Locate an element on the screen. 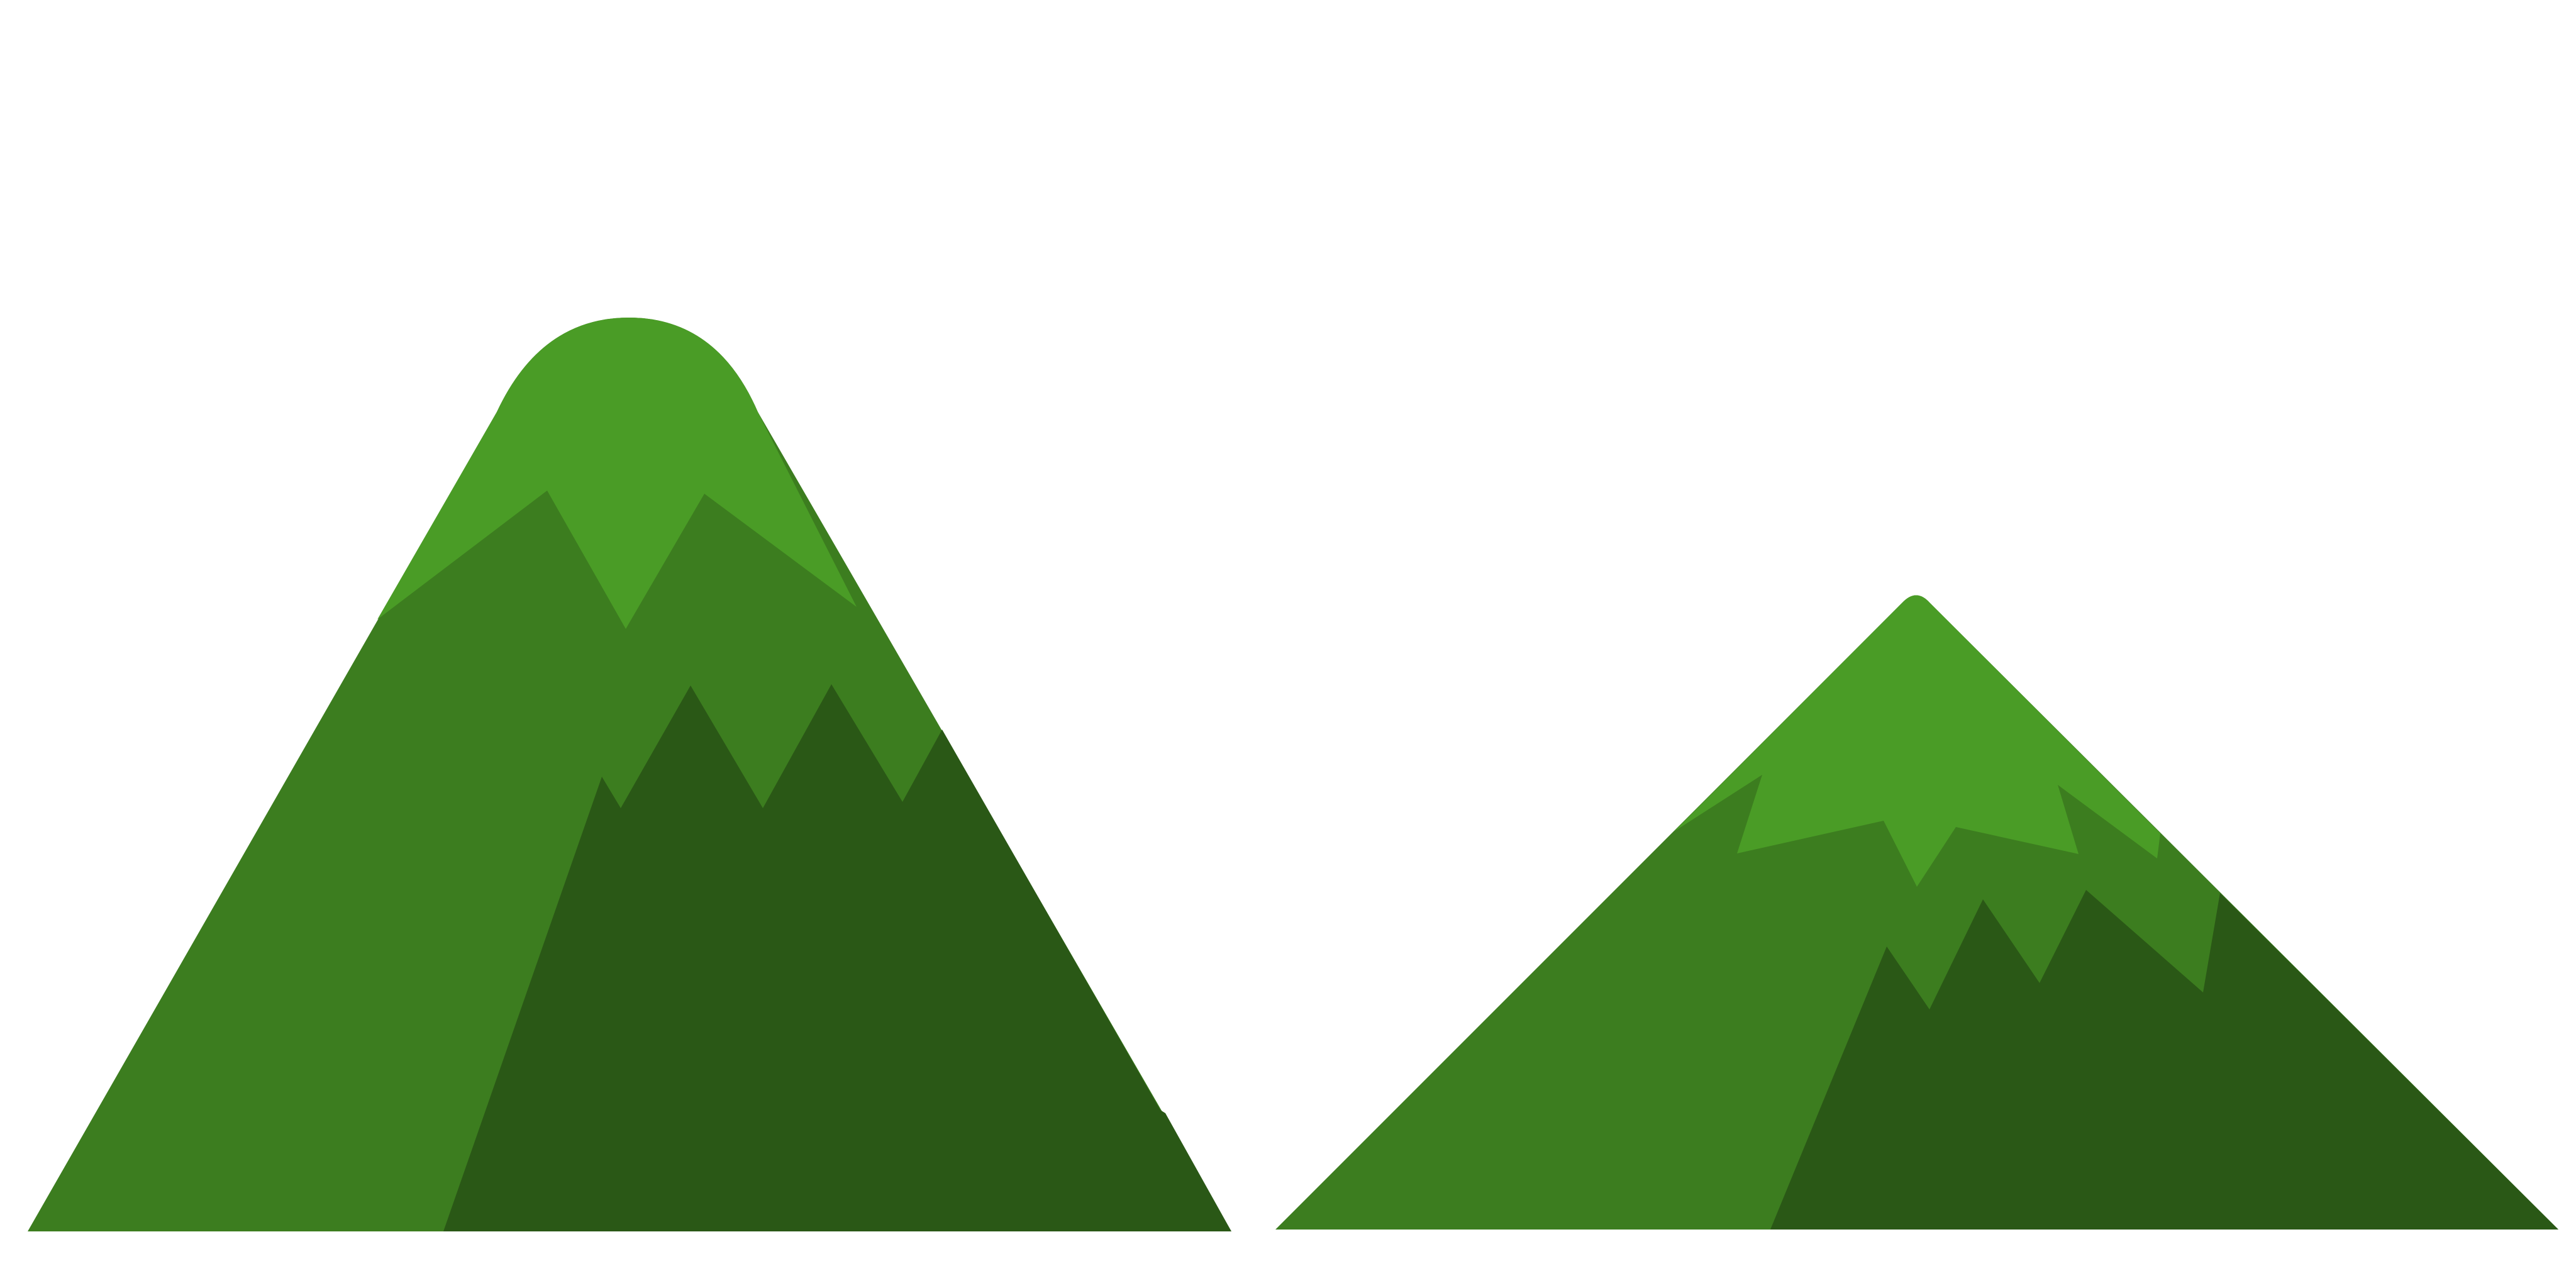 This screenshot has width=2576, height=1288. left-mountain-cap is located at coordinates (617, 473).